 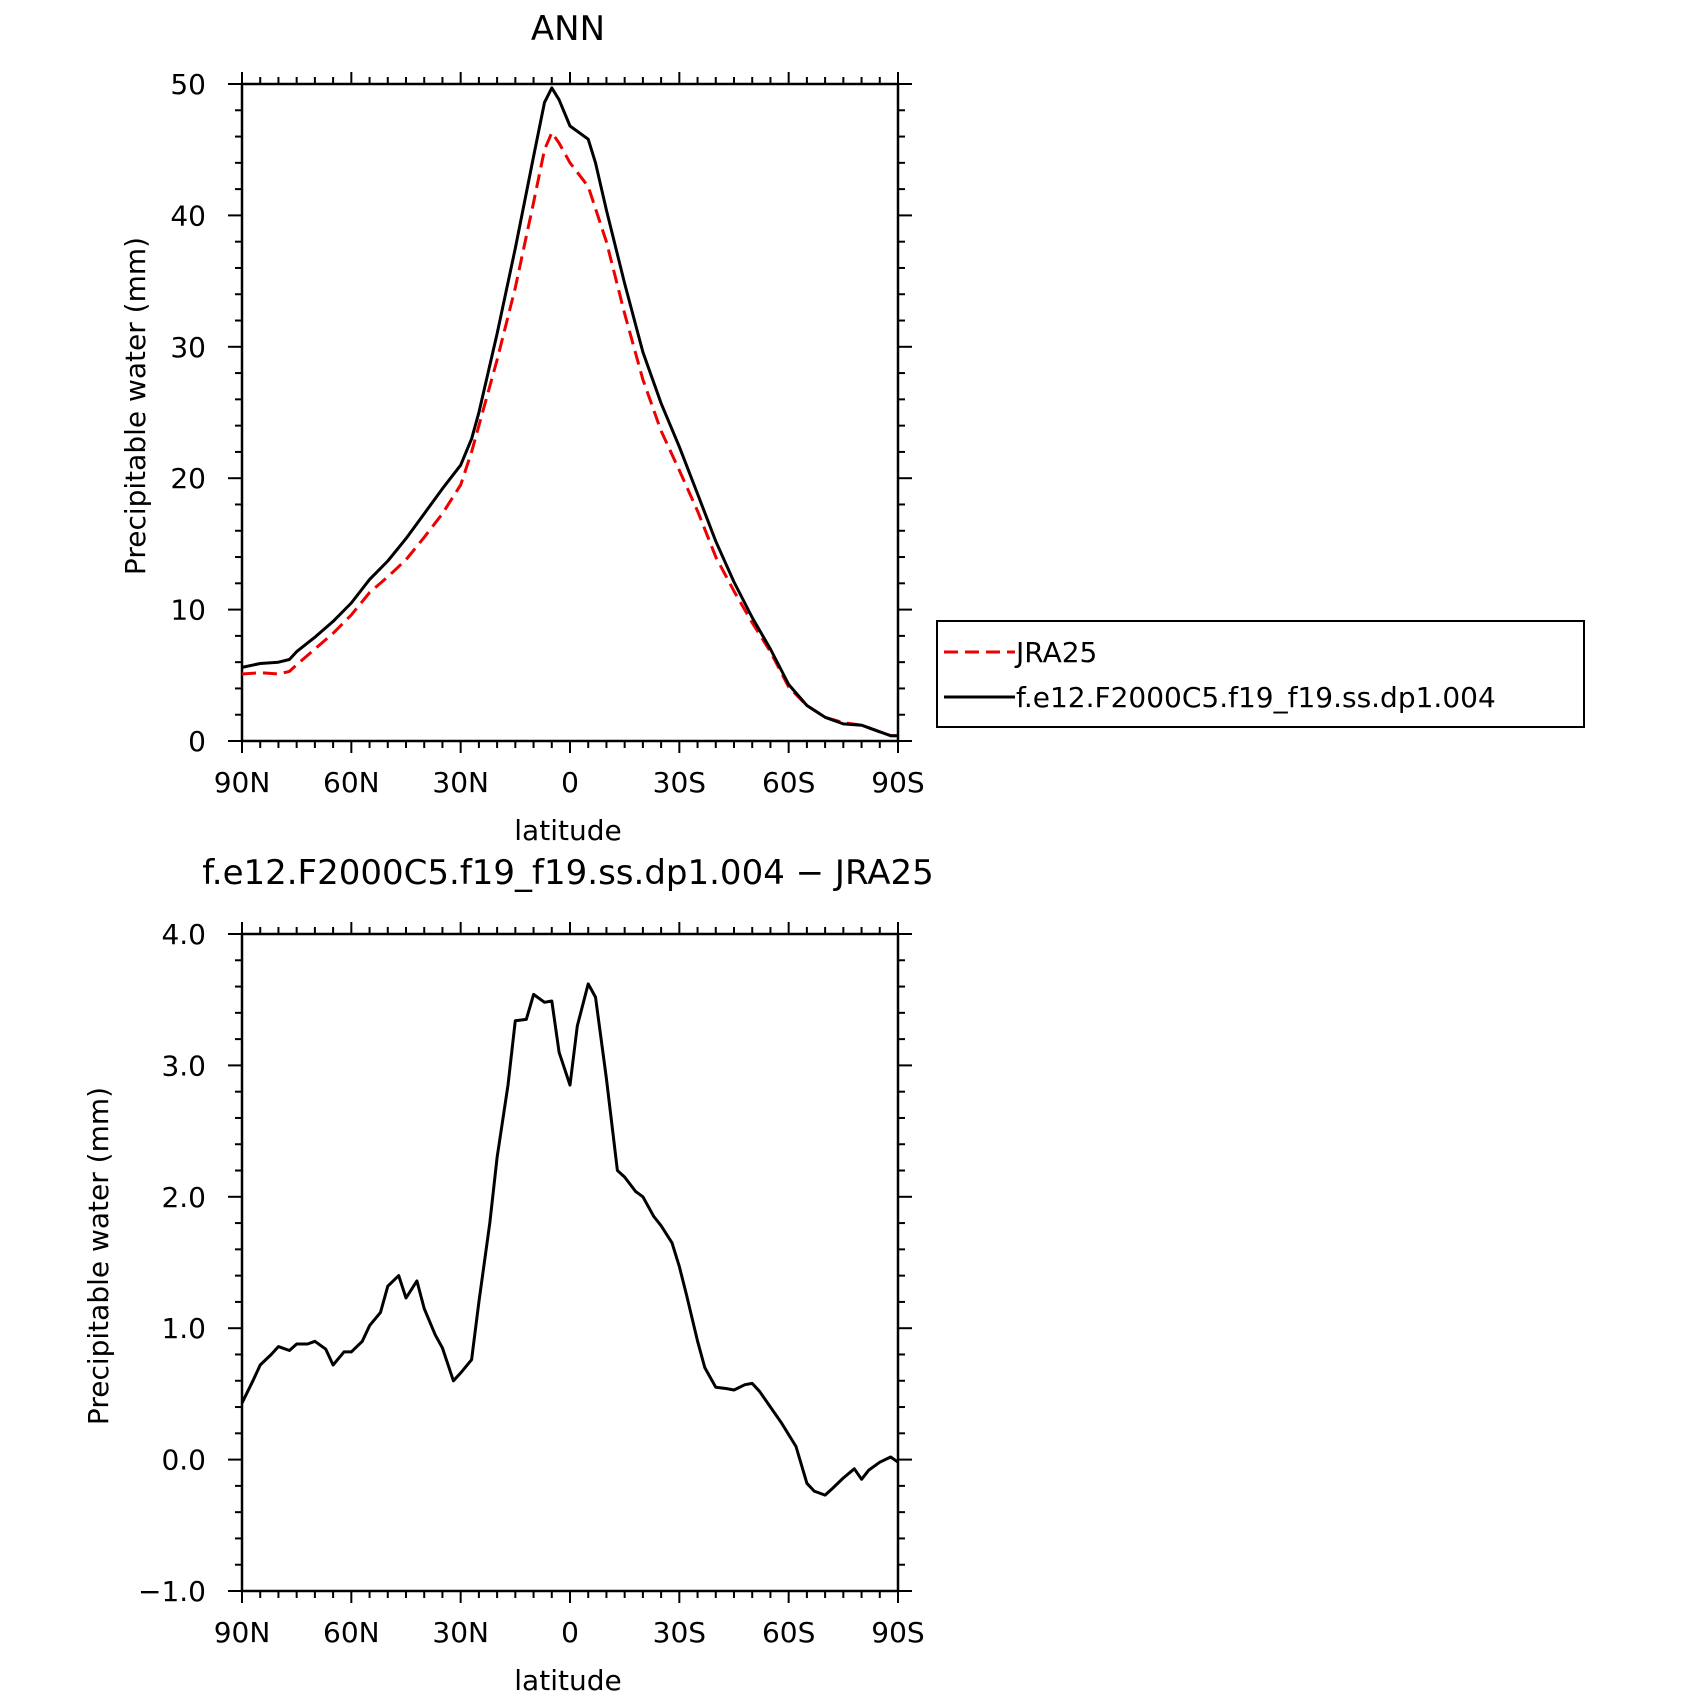 What do you see at coordinates (188, 478) in the screenshot?
I see `y-tick-label: 20` at bounding box center [188, 478].